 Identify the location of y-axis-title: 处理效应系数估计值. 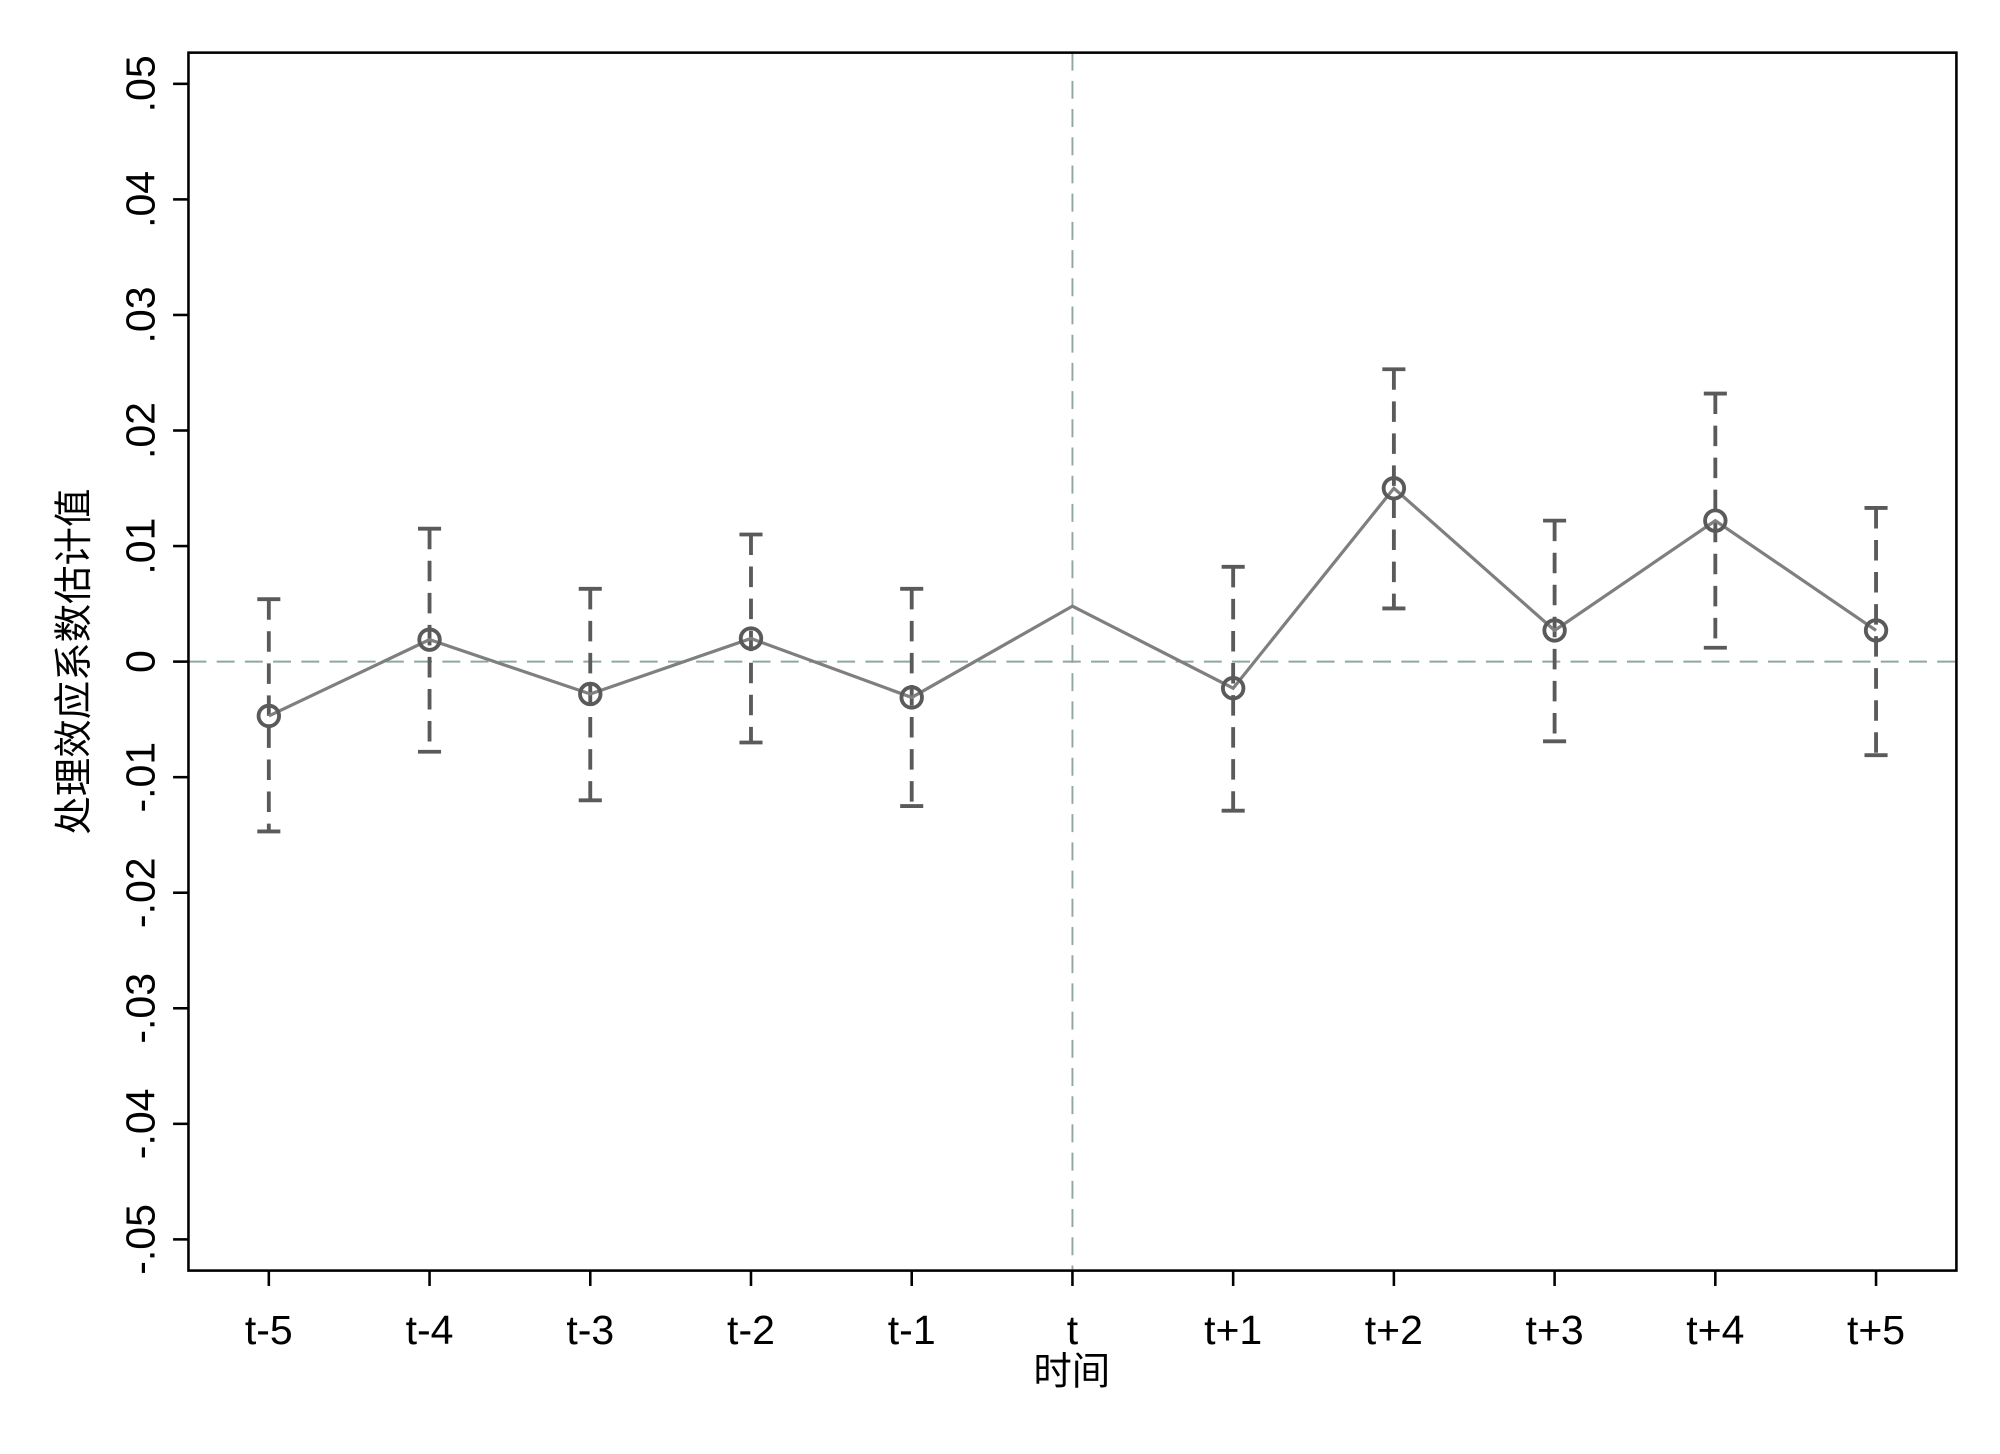
(74, 662).